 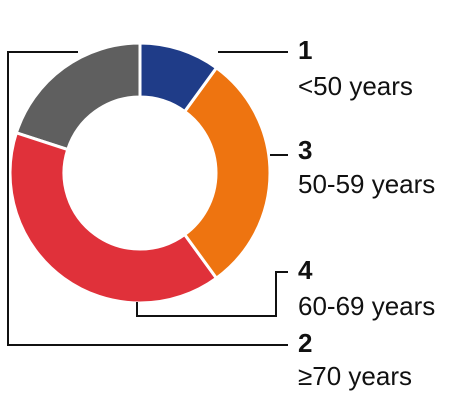 I want to click on value-label: 3, so click(x=305, y=150).